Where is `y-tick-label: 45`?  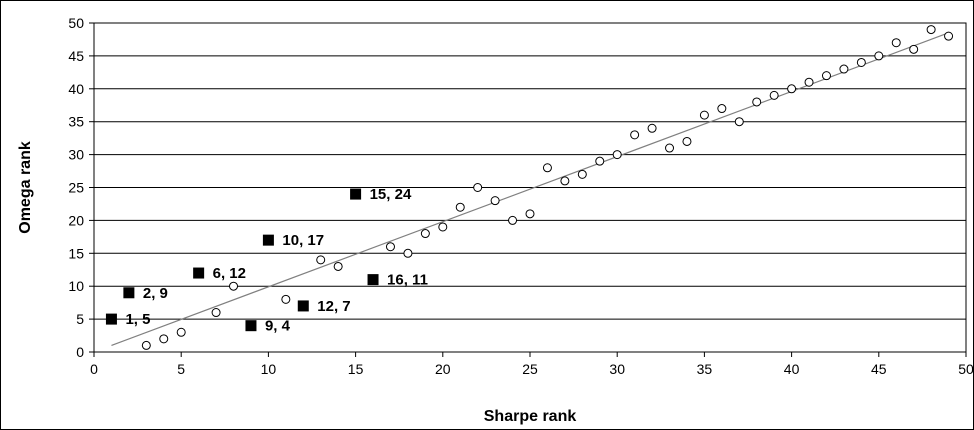
y-tick-label: 45 is located at coordinates (76, 56).